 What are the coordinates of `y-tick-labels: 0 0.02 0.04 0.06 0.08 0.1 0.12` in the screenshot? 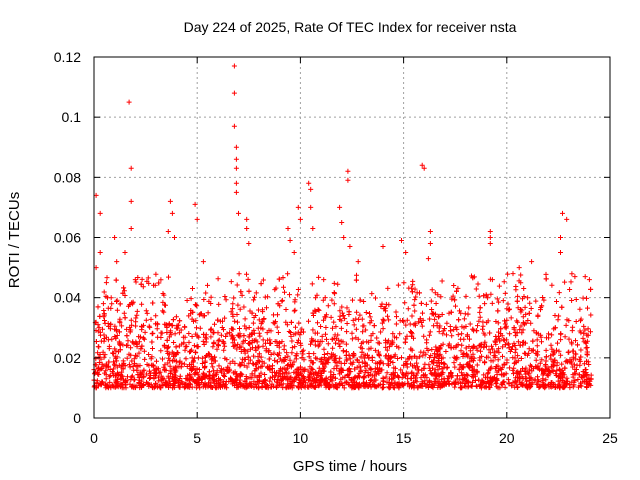 It's located at (67, 237).